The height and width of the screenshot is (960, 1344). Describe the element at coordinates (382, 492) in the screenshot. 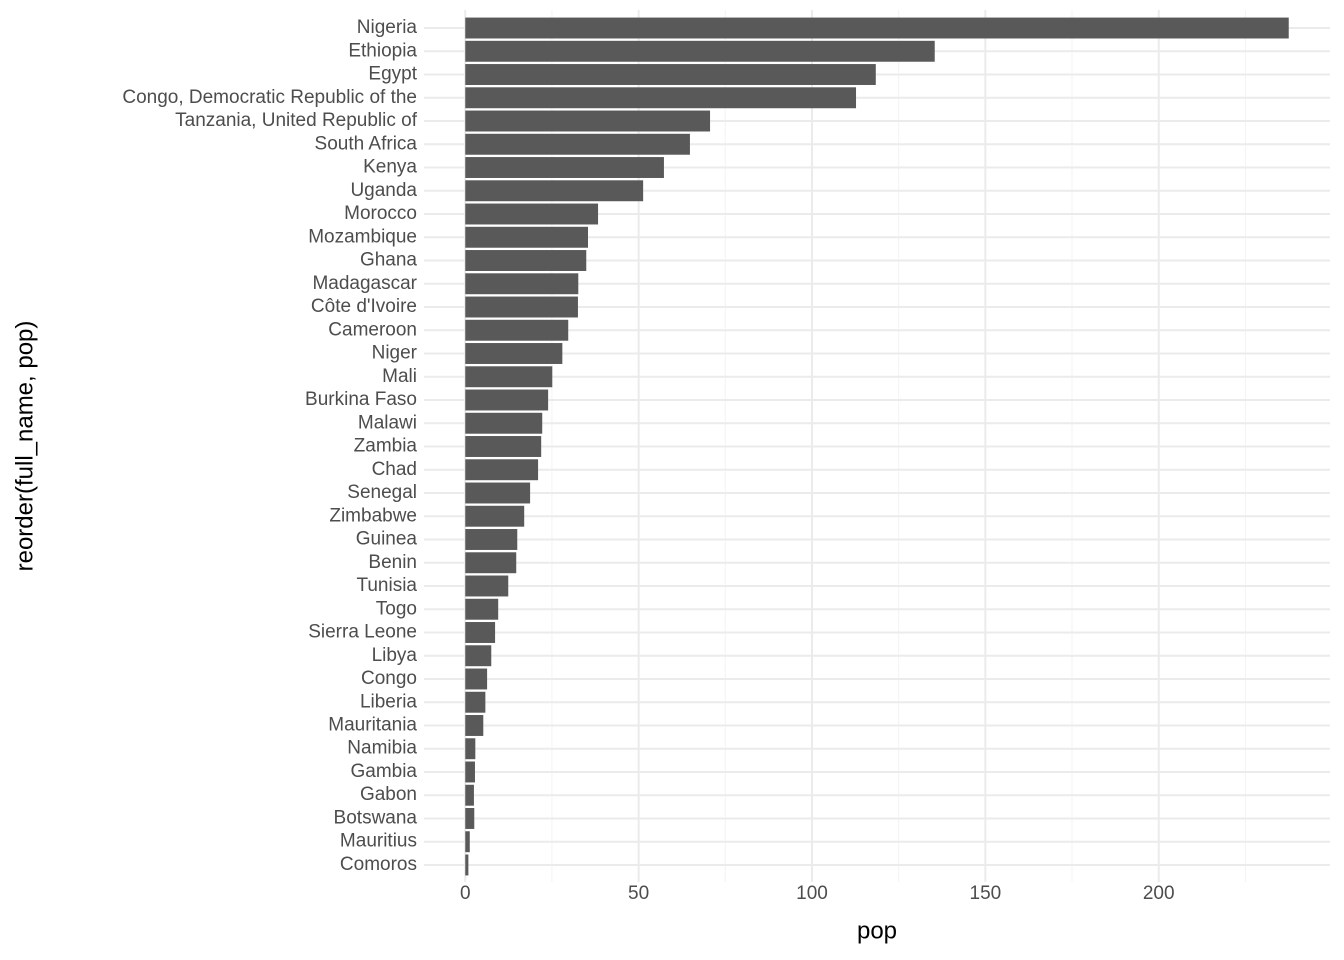

I see `y-tick-label: Senegal` at that location.